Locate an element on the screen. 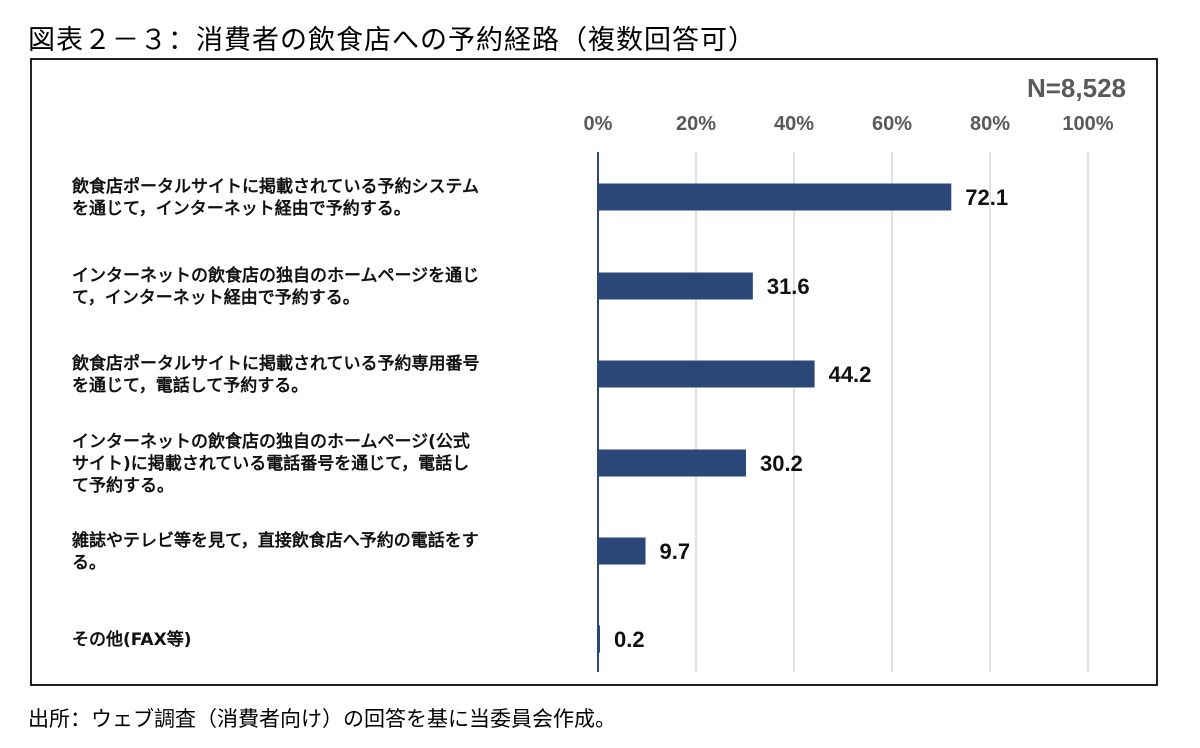  category-label: る。 is located at coordinates (89, 563).